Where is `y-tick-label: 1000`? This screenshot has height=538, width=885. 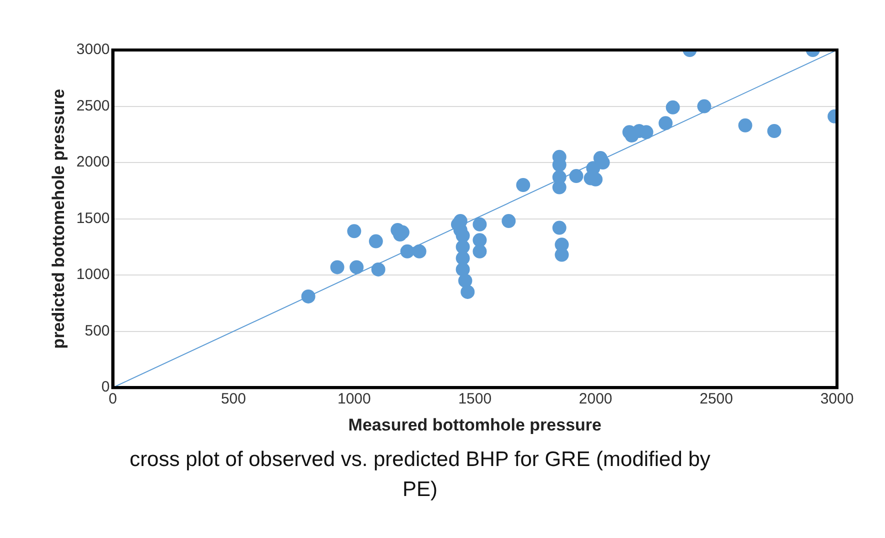
y-tick-label: 1000 is located at coordinates (93, 275).